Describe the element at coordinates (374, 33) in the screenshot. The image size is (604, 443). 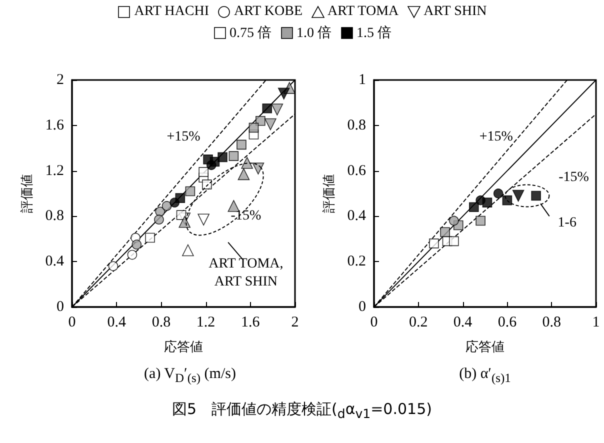
I see `legend-label: 1.5 倍` at that location.